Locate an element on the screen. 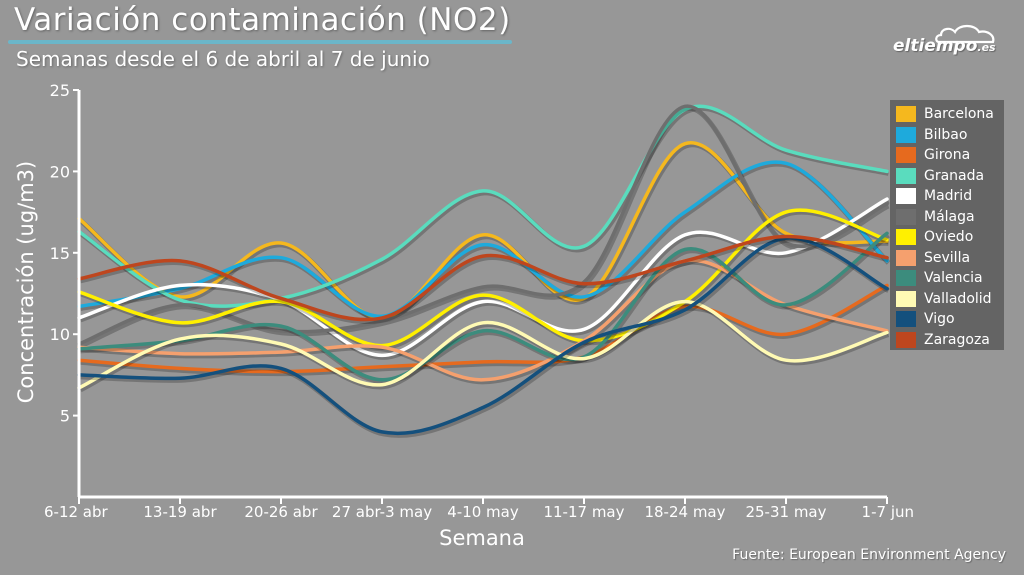 This screenshot has width=1024, height=575. legend-label: Valencia is located at coordinates (953, 278).